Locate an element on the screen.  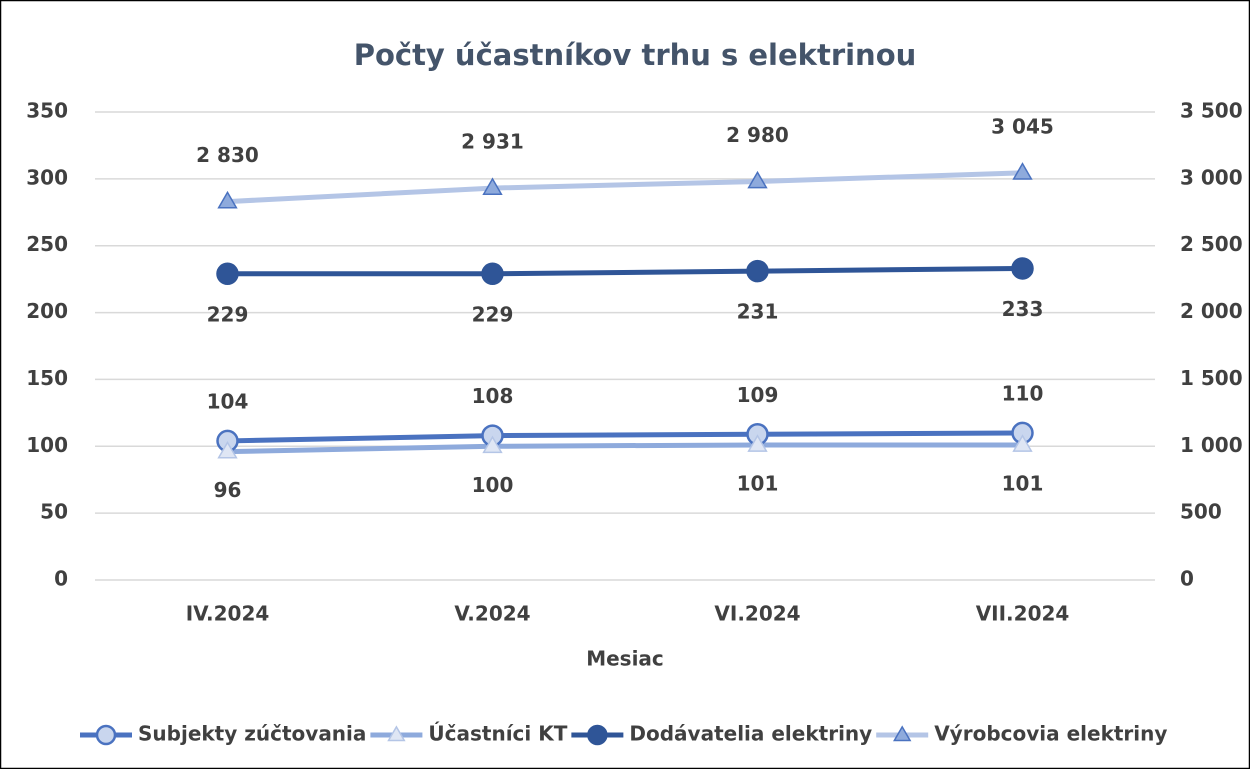
data-label: 104 is located at coordinates (228, 401).